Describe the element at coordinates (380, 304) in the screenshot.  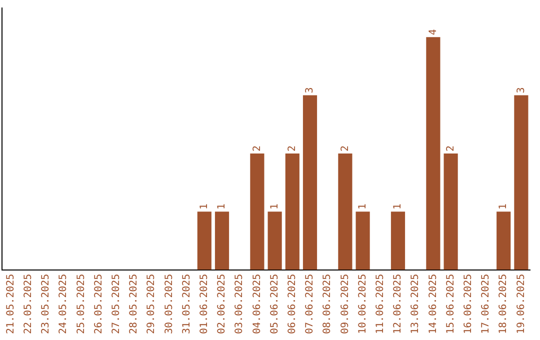
I see `x-tick-label: 11.06.2025` at that location.